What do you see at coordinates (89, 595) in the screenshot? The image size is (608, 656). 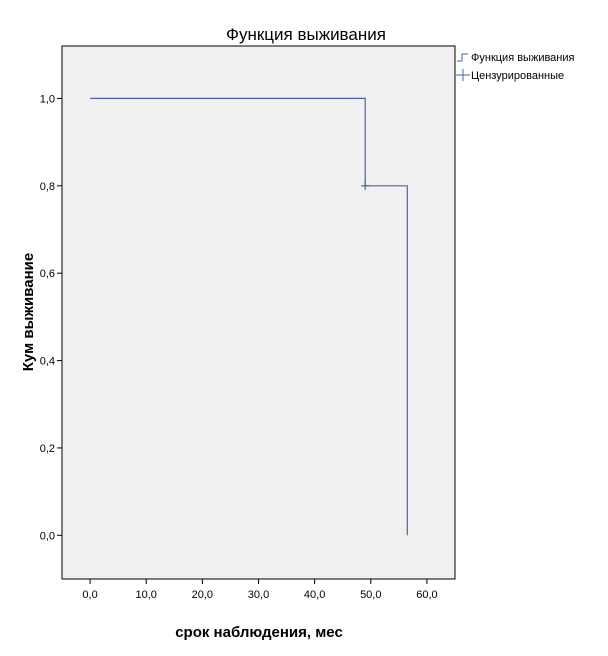 I see `x-tick-label: 0,0` at bounding box center [89, 595].